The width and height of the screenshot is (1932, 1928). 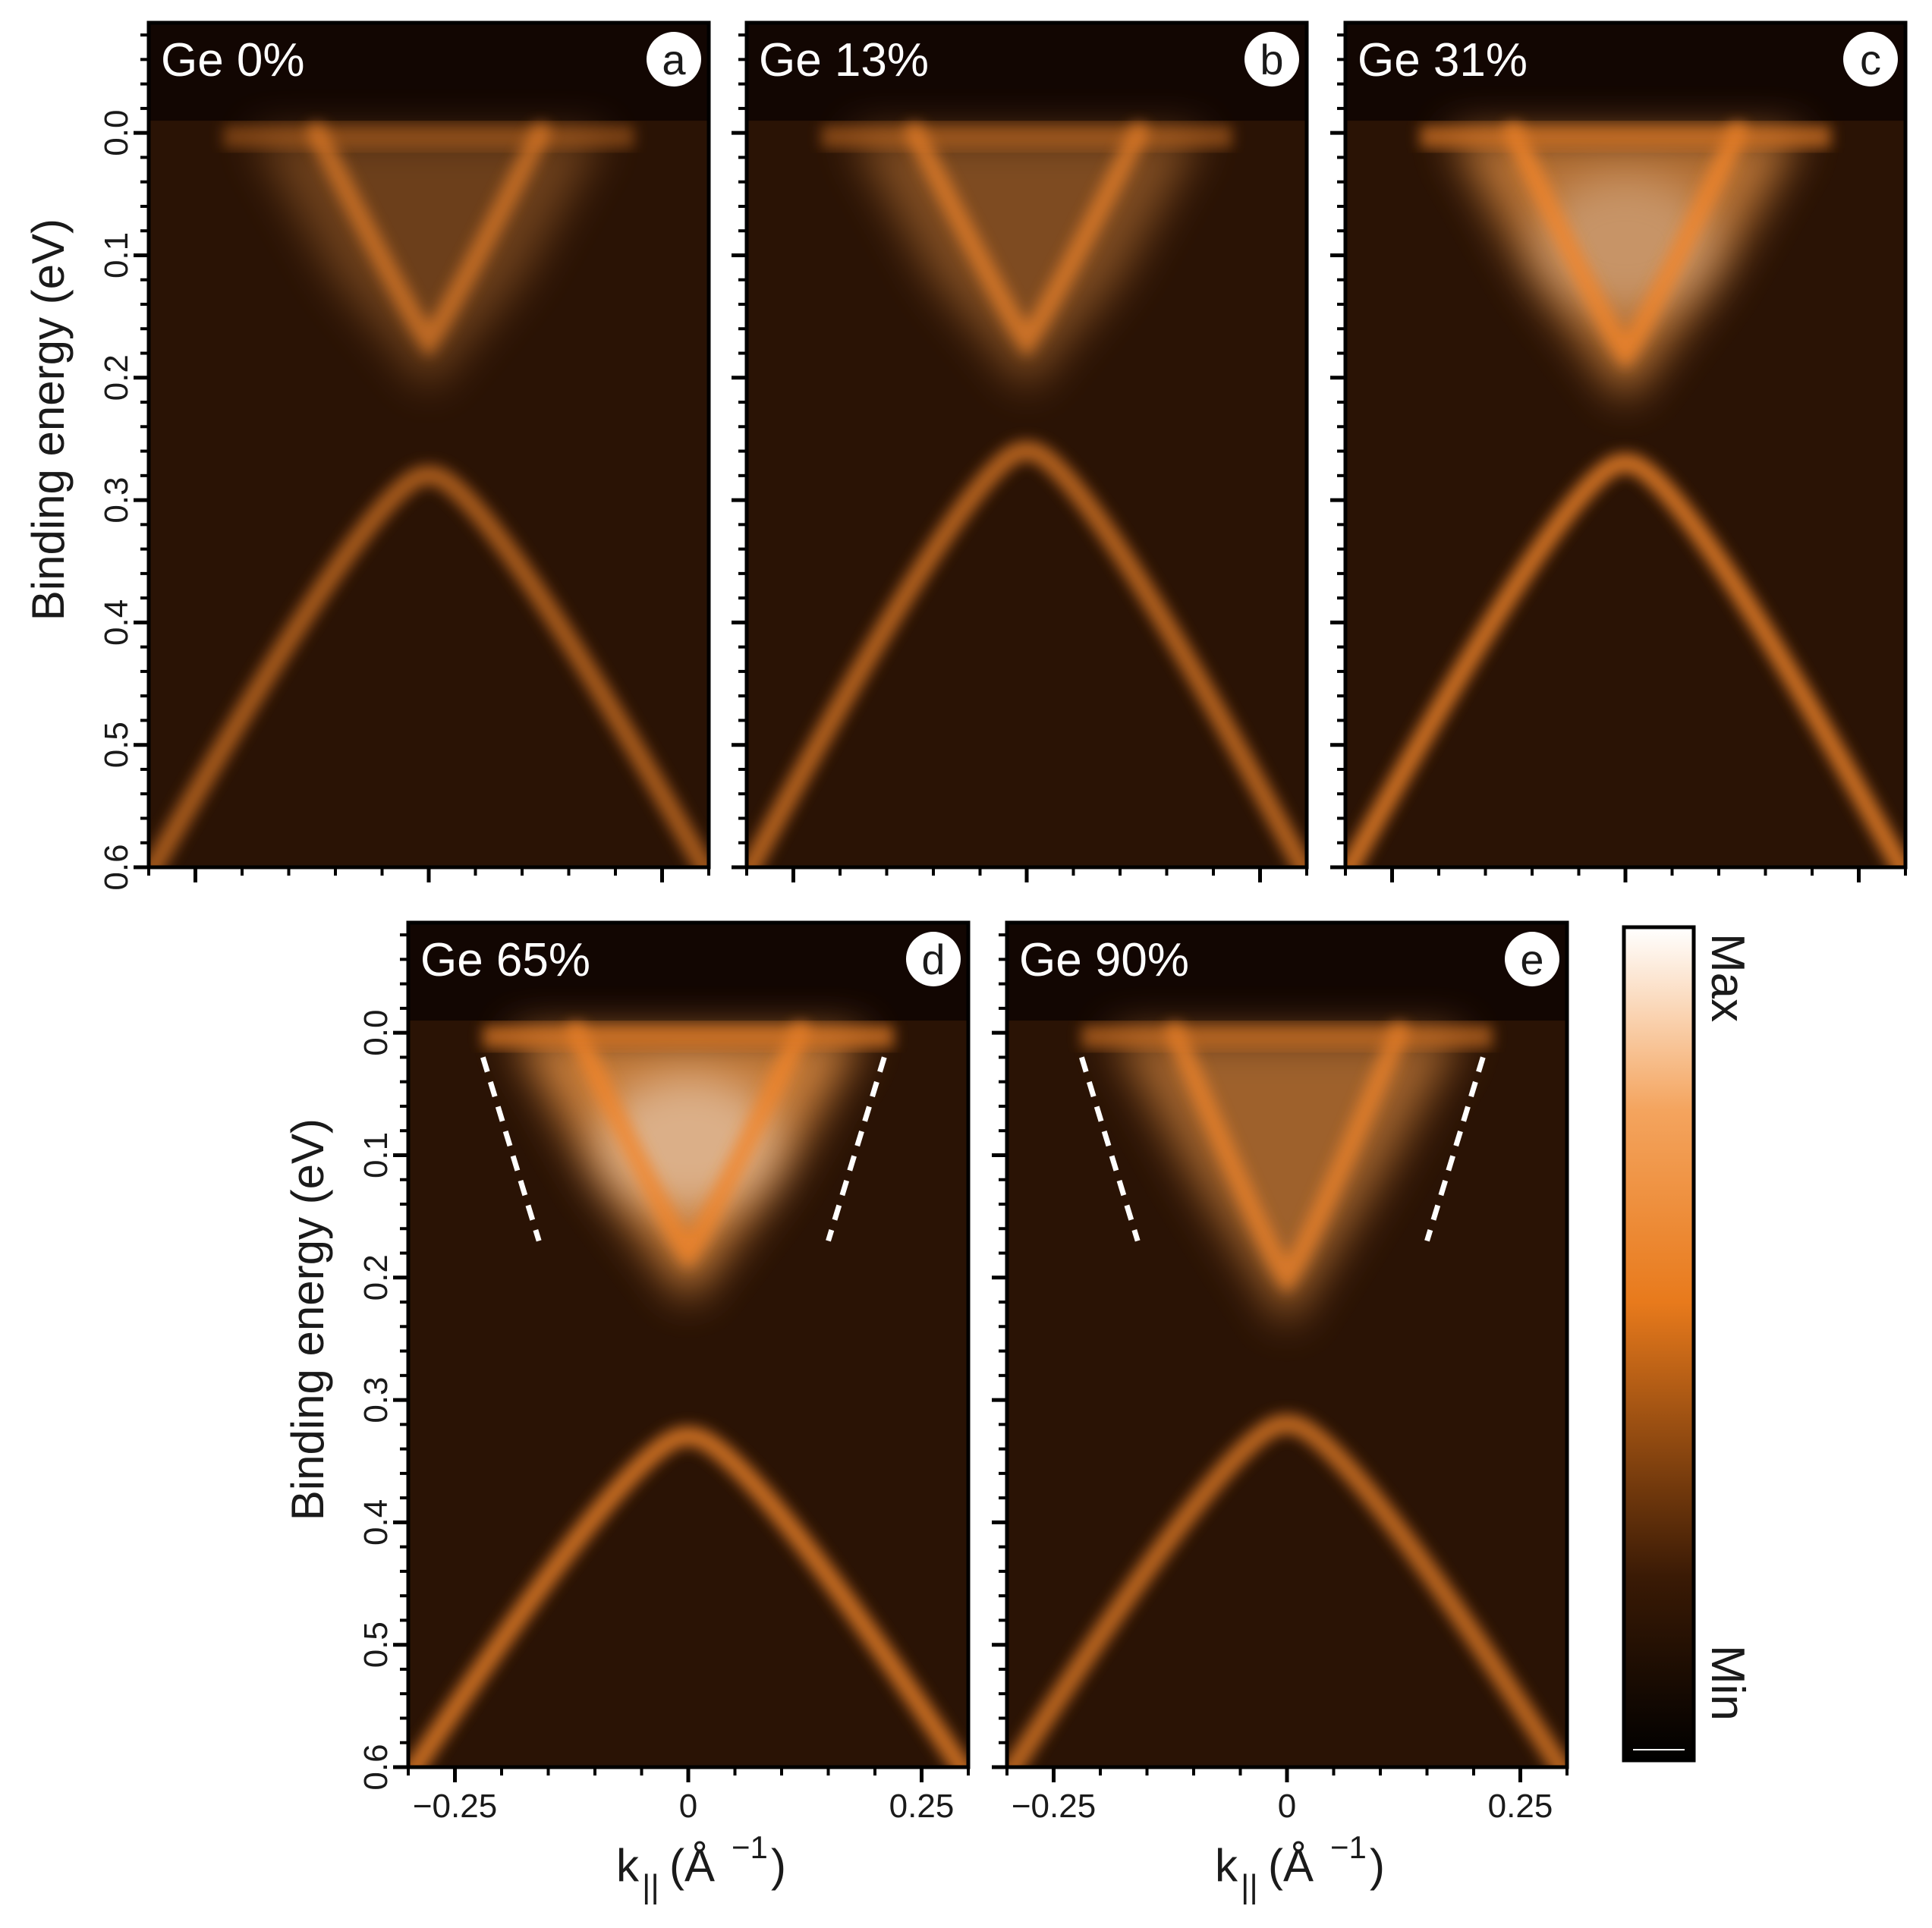 I want to click on panel-plot-b, so click(x=1027, y=445).